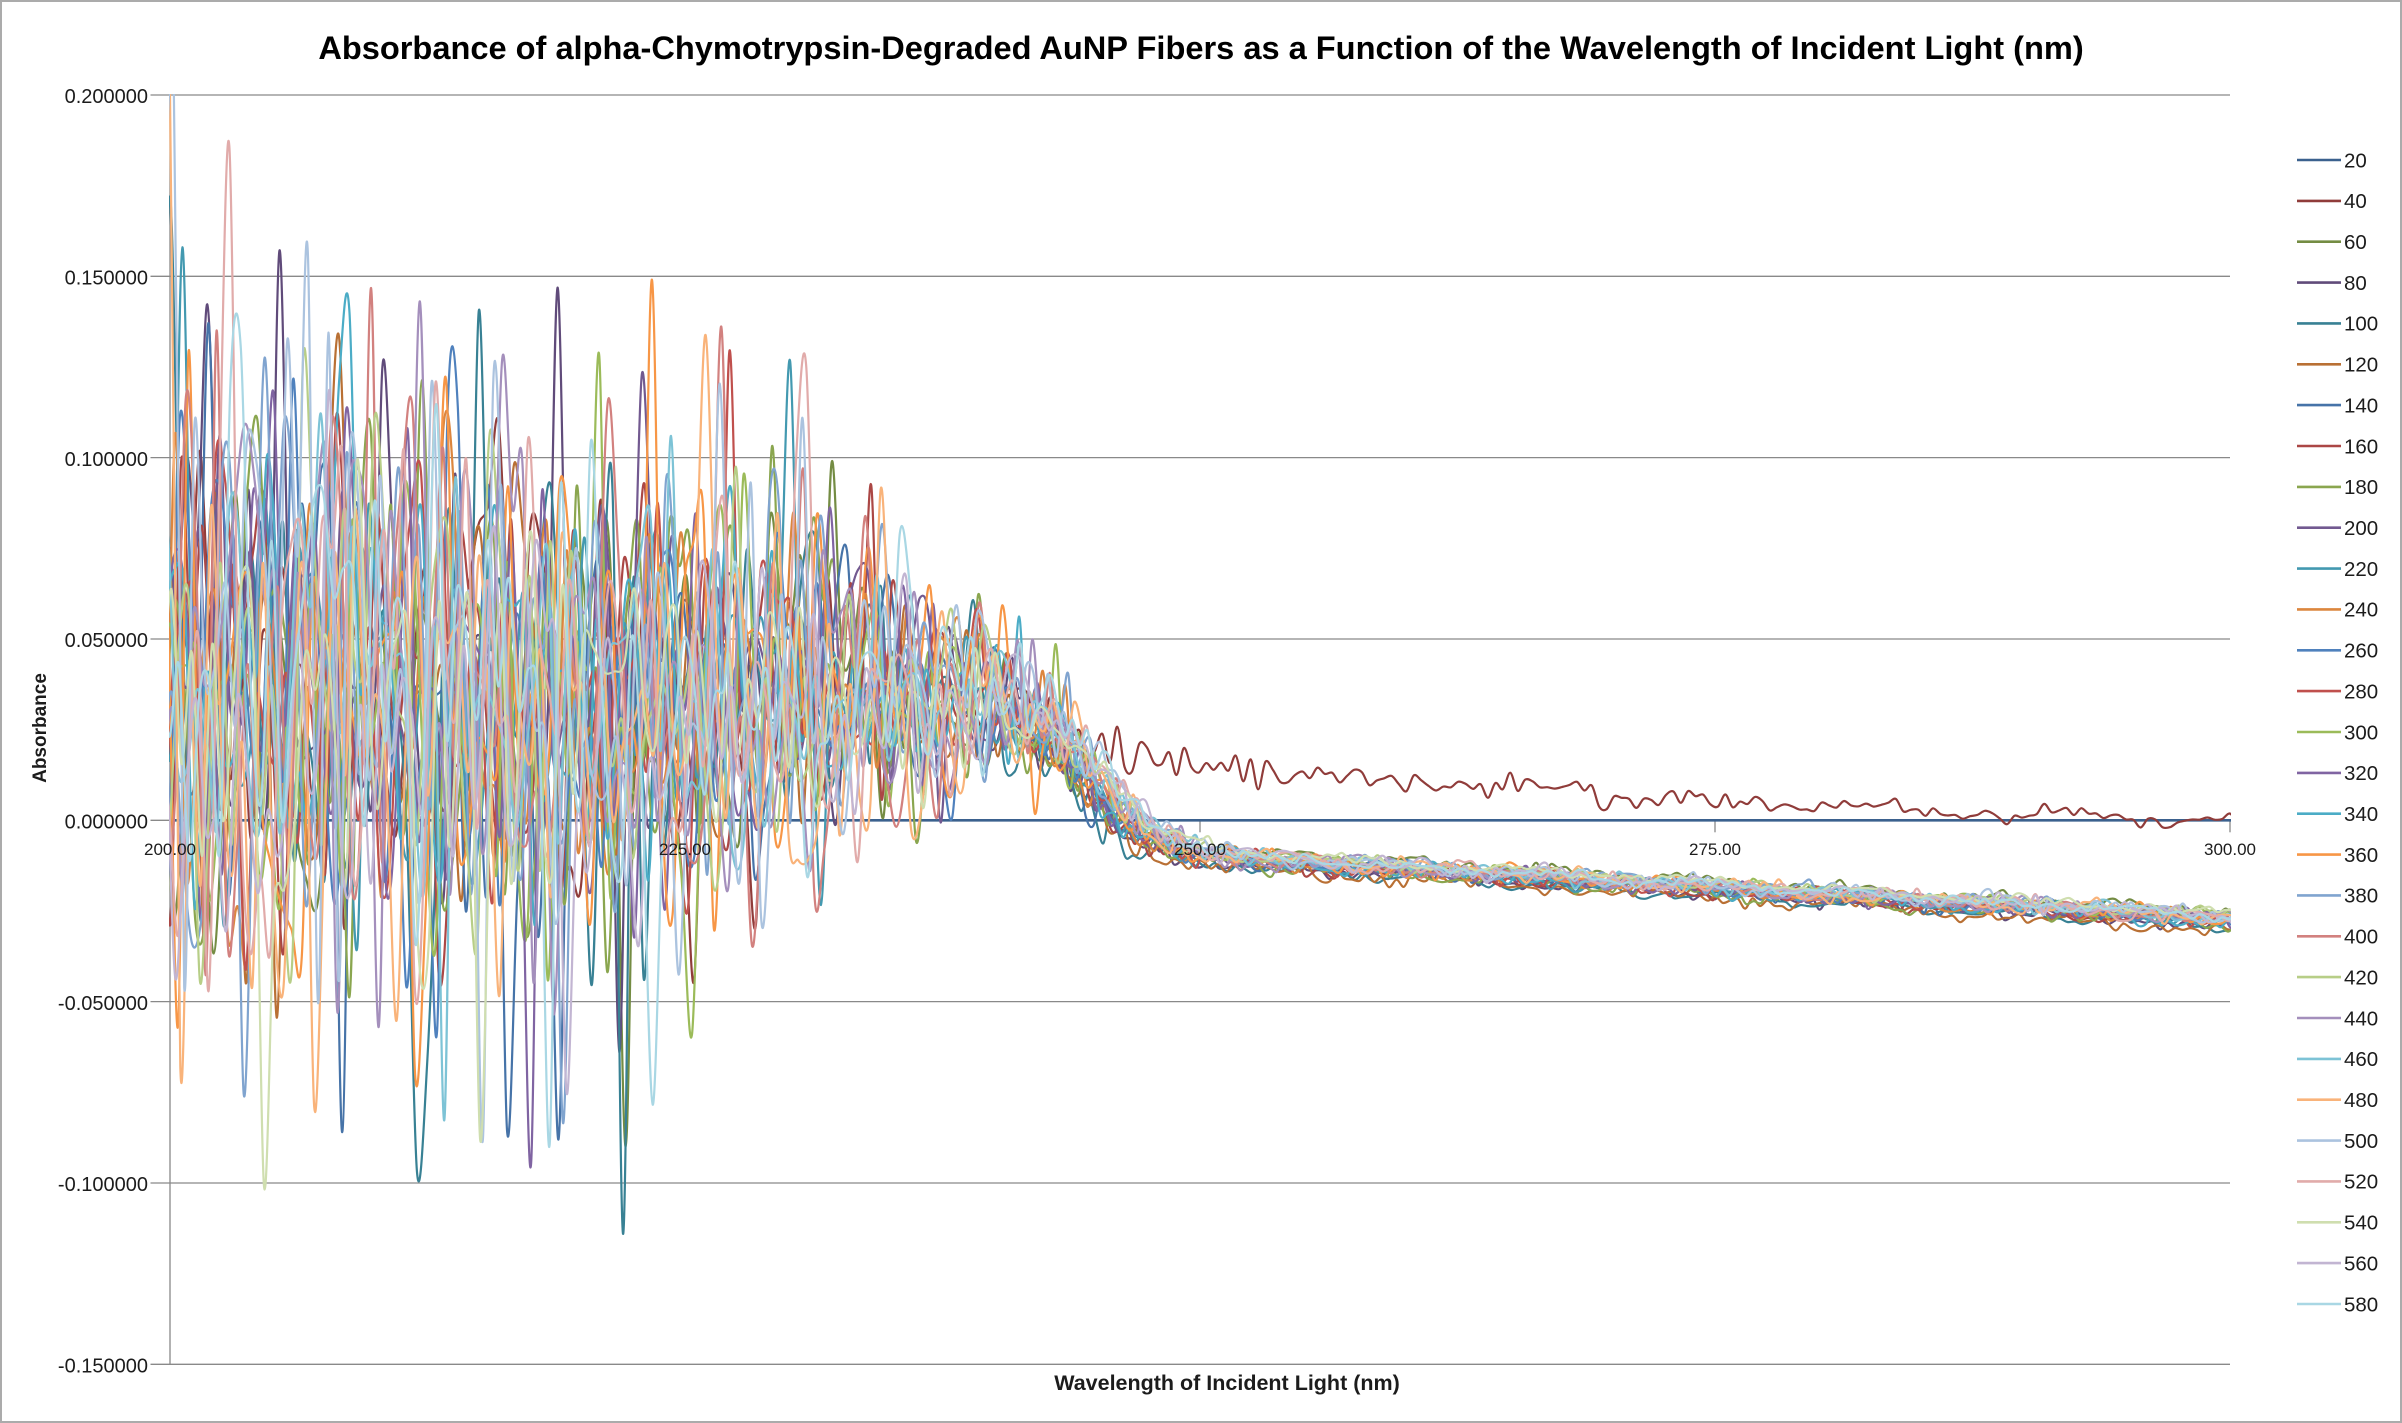 Image resolution: width=2402 pixels, height=1423 pixels. I want to click on svg-text: 0.000000, so click(106, 823).